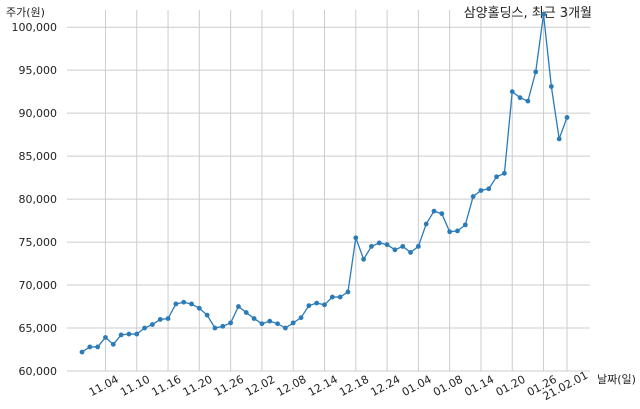  I want to click on x-tick-label: 12.14, so click(323, 386).